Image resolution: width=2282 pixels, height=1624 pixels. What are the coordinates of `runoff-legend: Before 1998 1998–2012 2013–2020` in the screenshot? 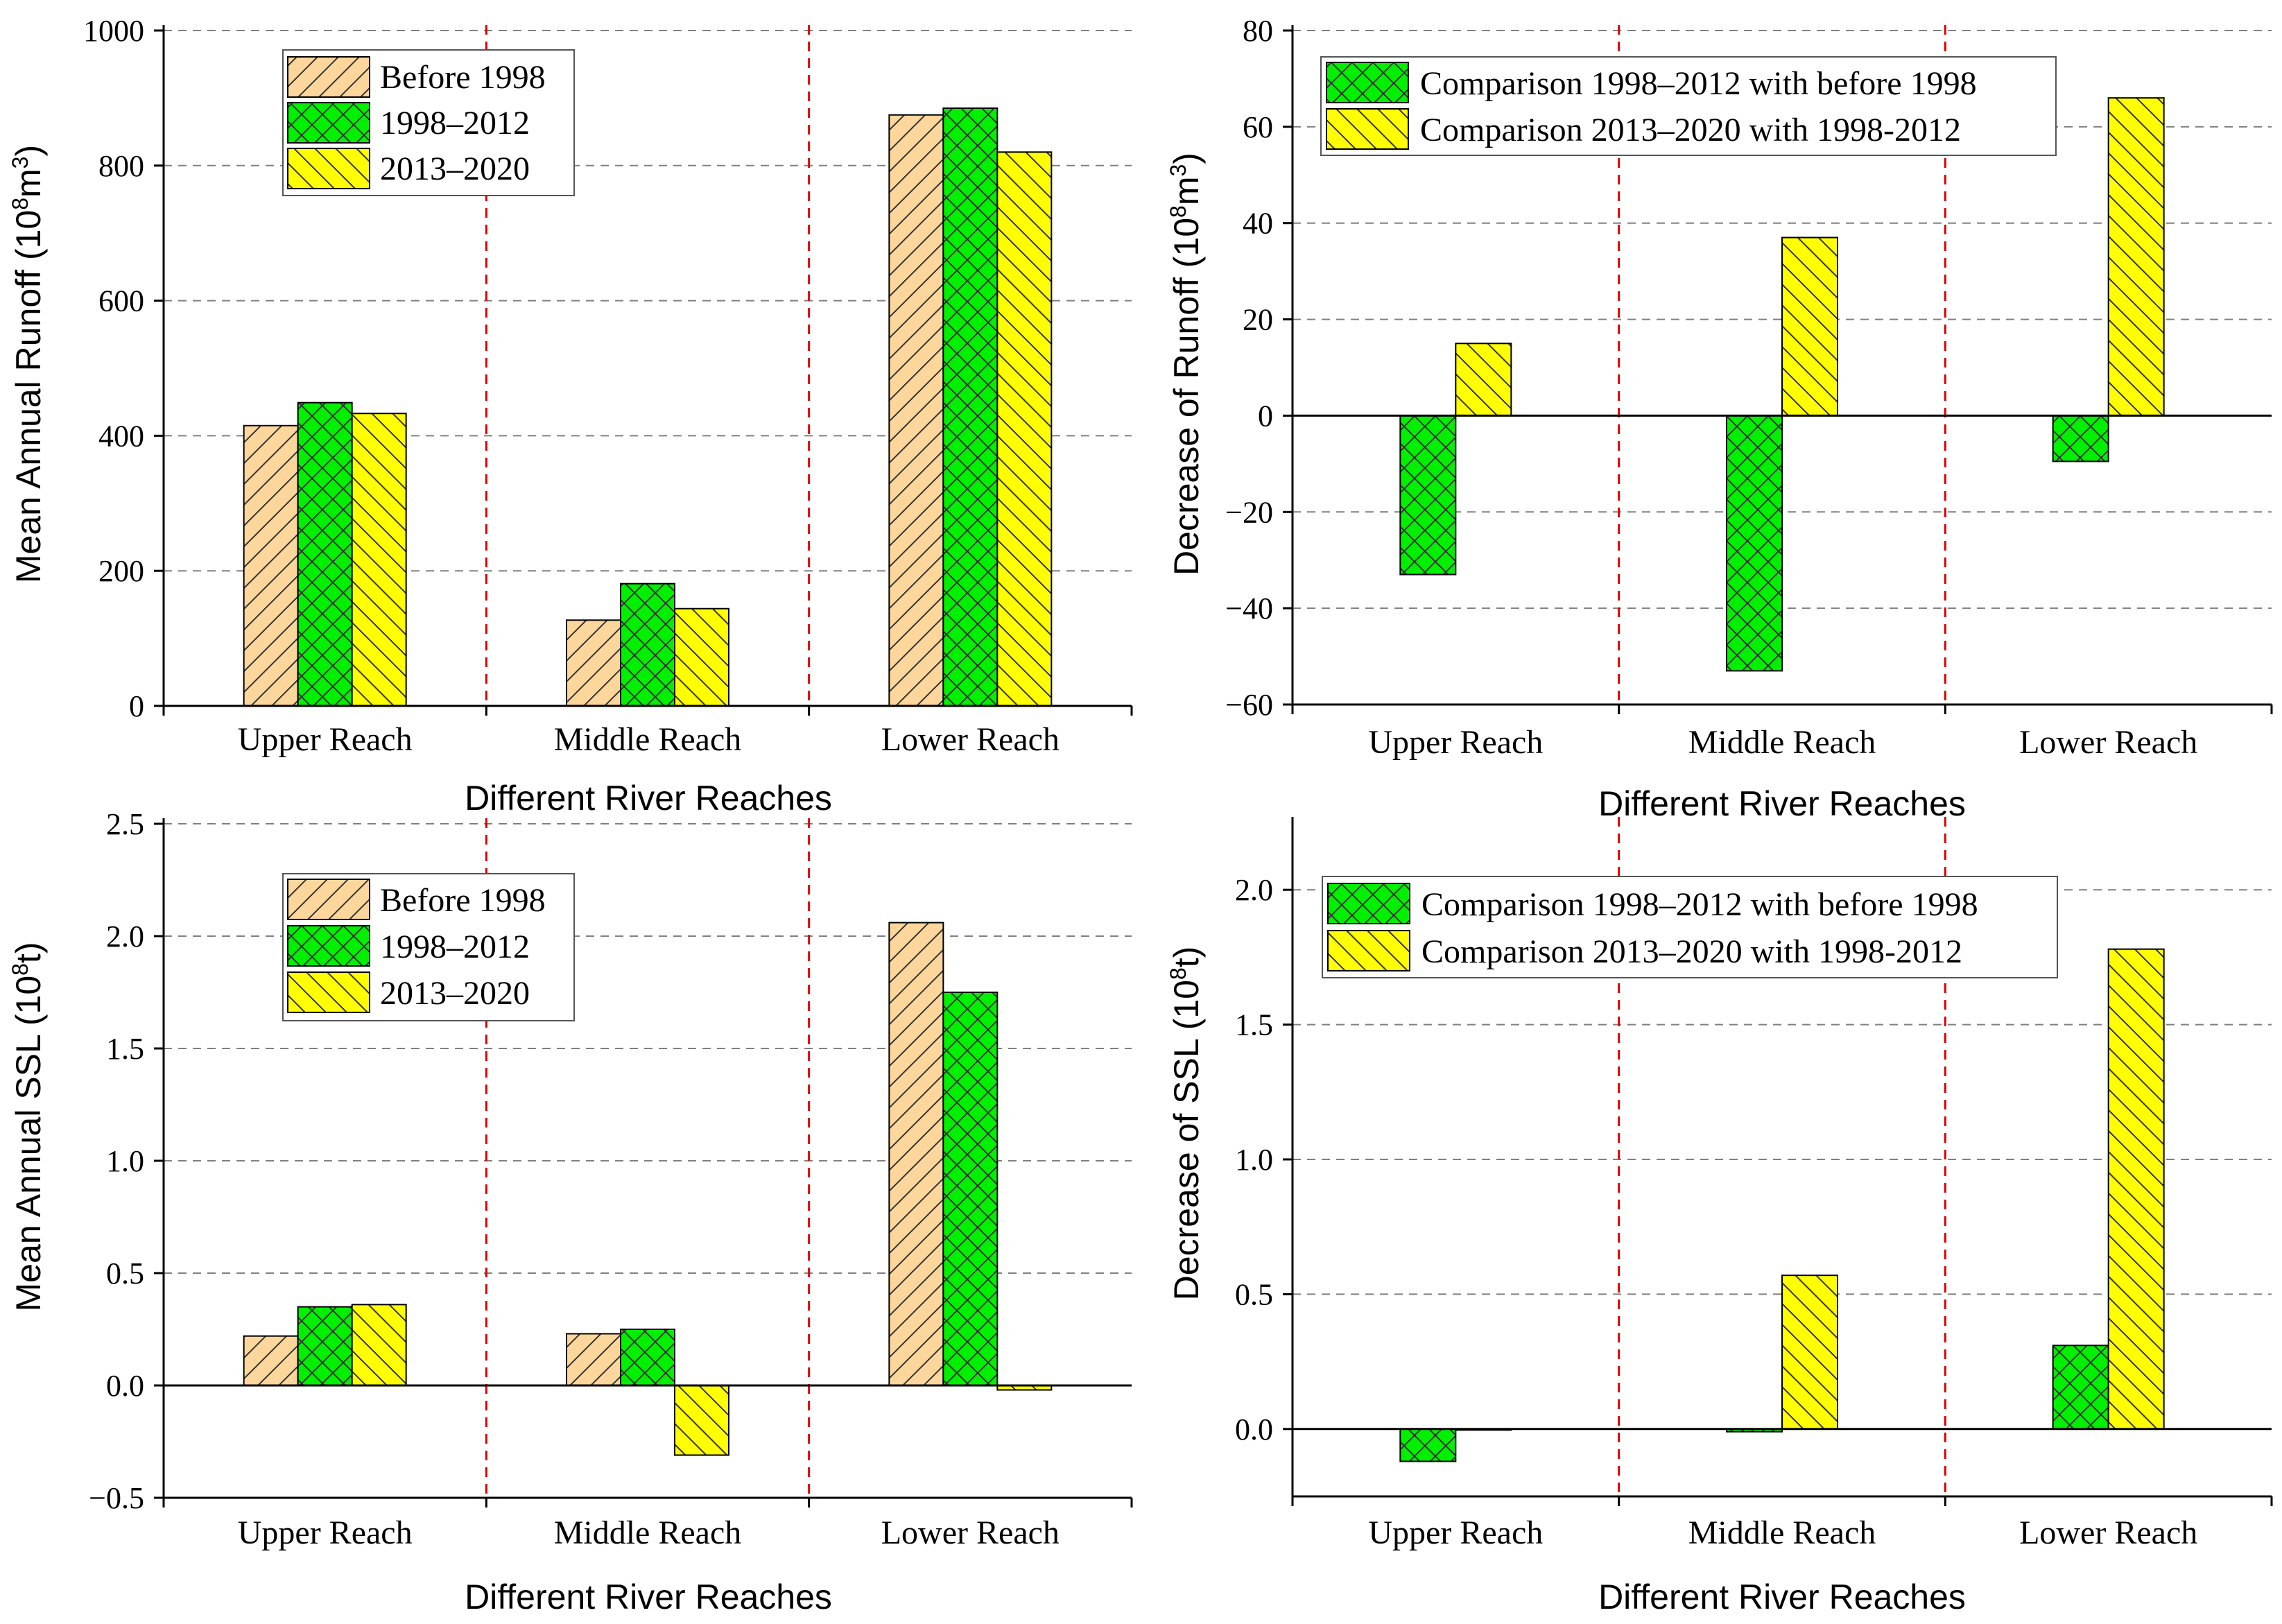 It's located at (429, 123).